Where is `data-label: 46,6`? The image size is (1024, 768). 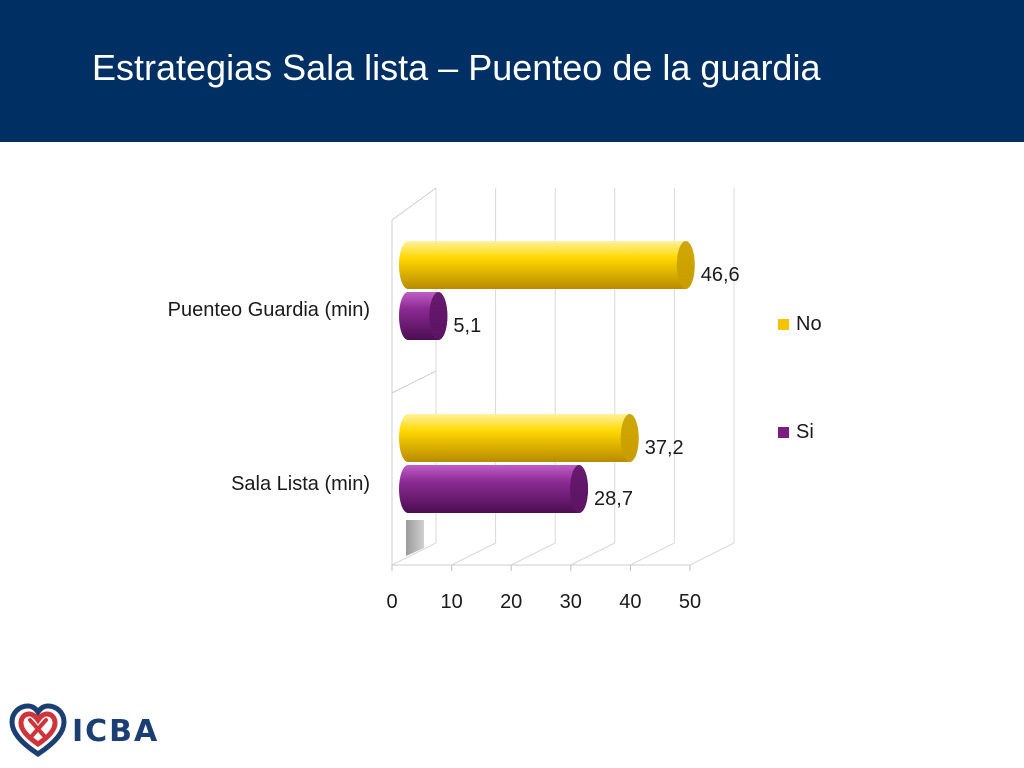 data-label: 46,6 is located at coordinates (720, 275).